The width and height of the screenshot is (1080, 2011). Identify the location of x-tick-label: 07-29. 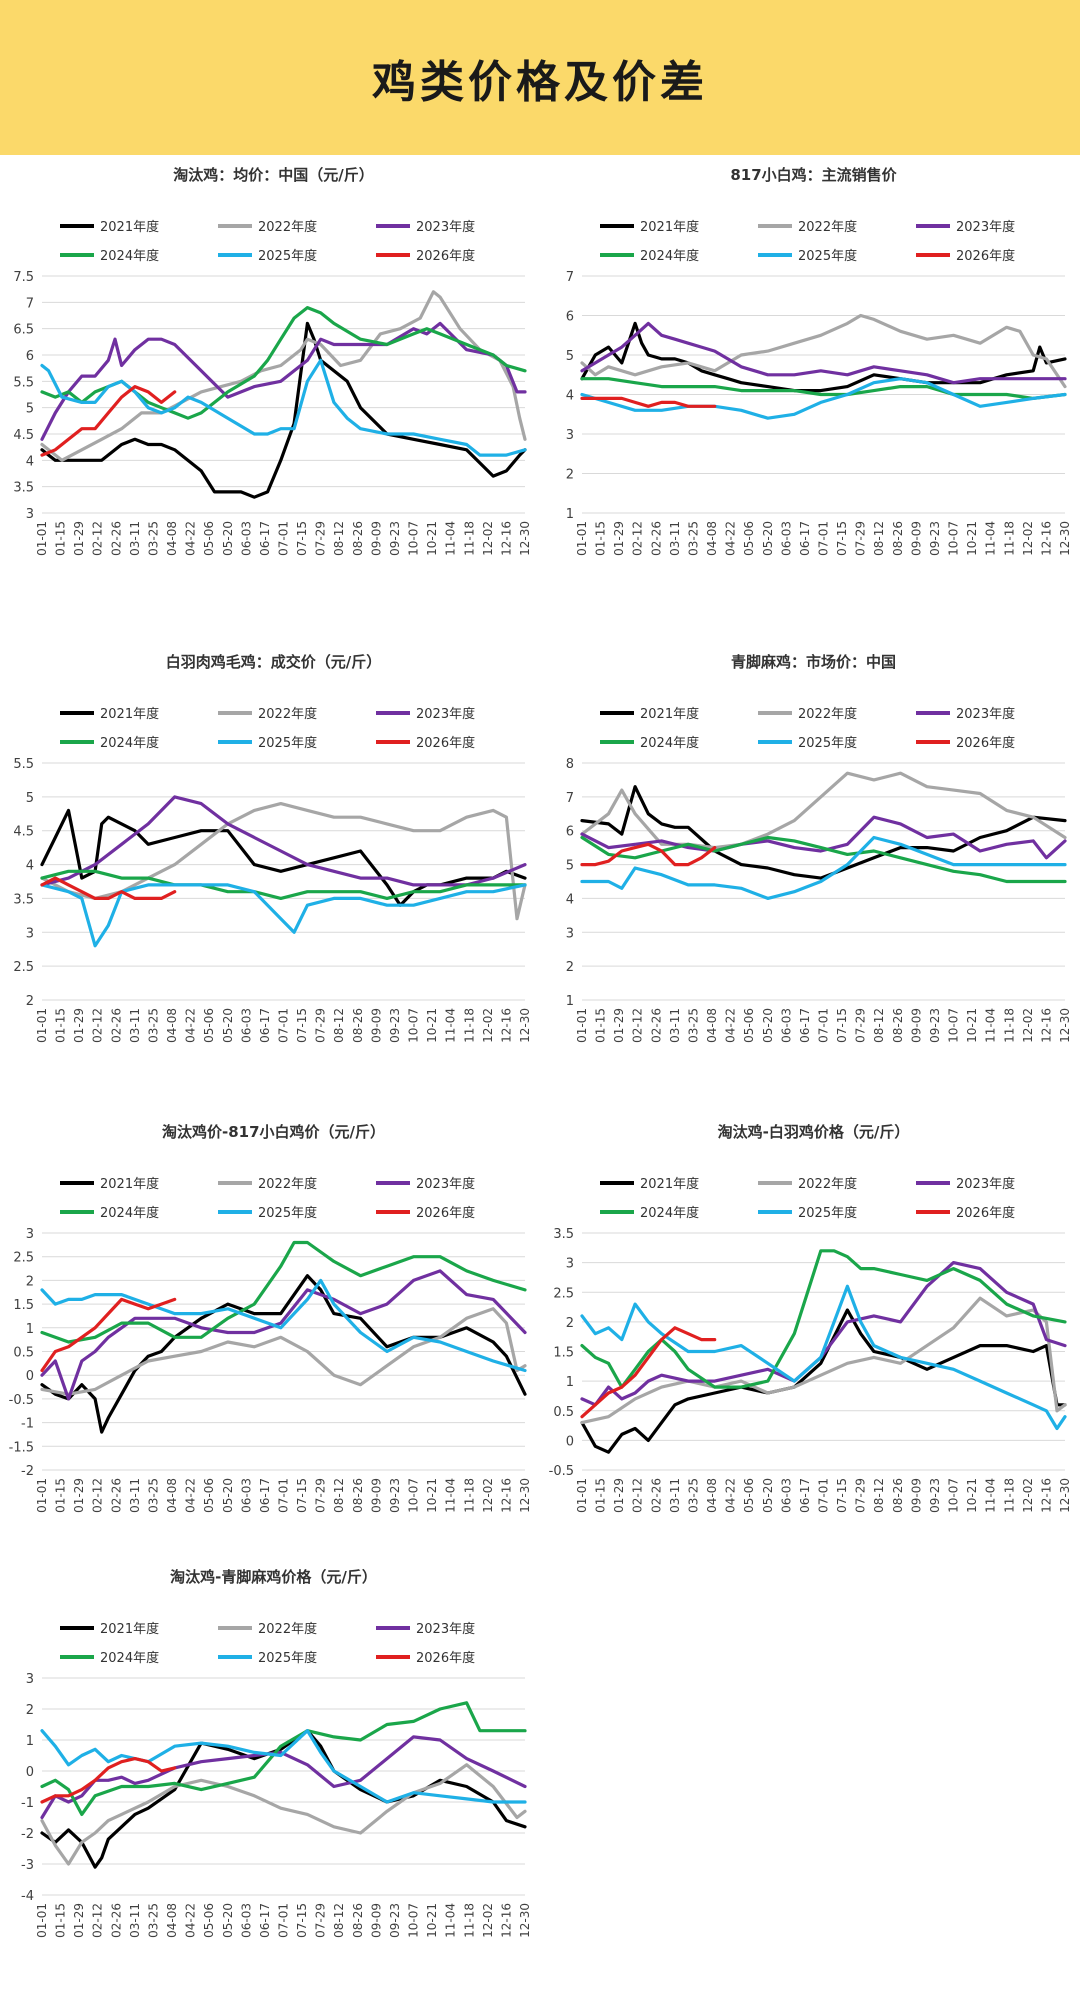
(321, 538).